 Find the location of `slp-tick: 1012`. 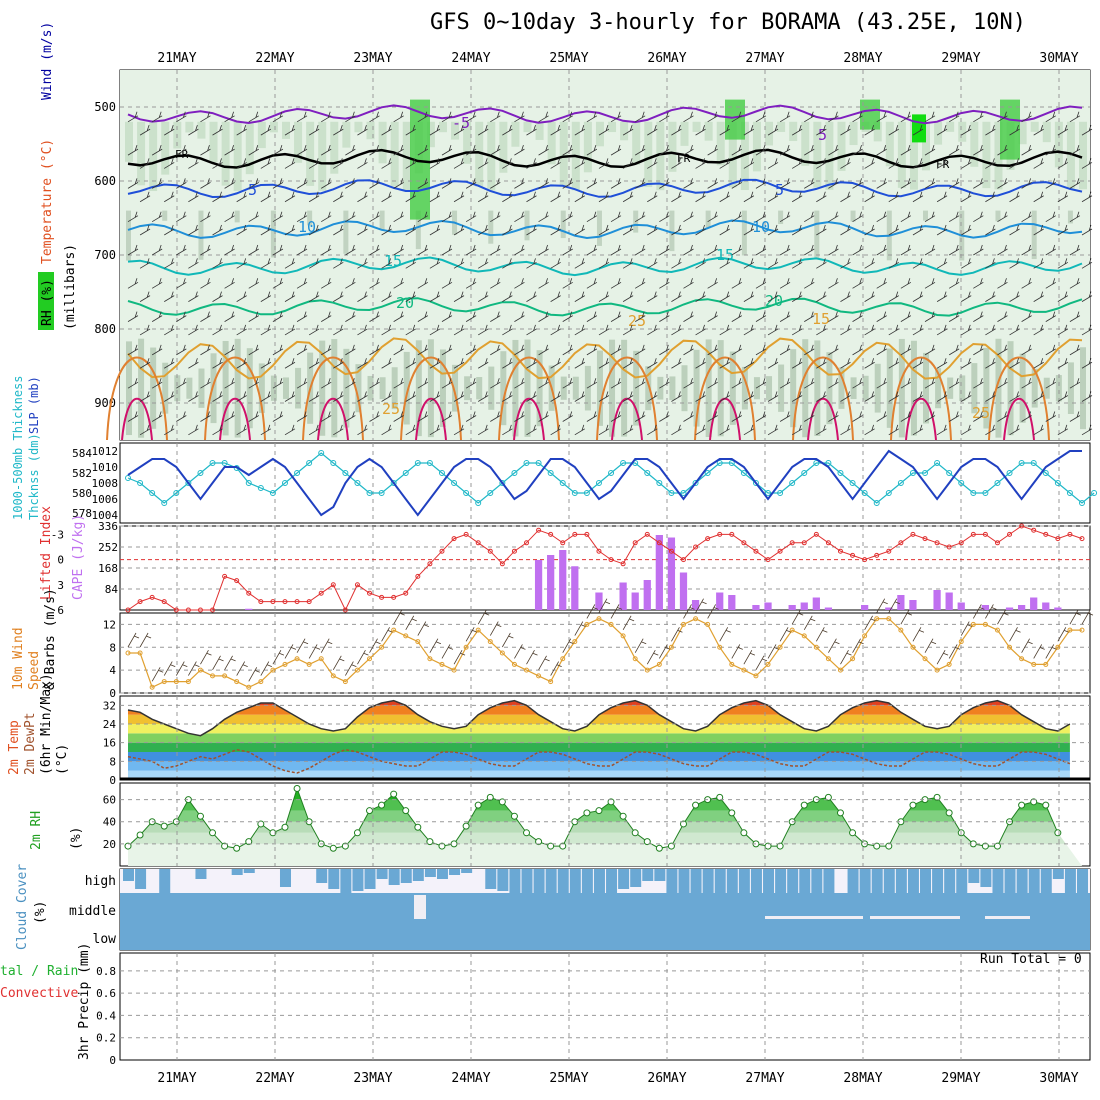

slp-tick: 1012 is located at coordinates (105, 451).